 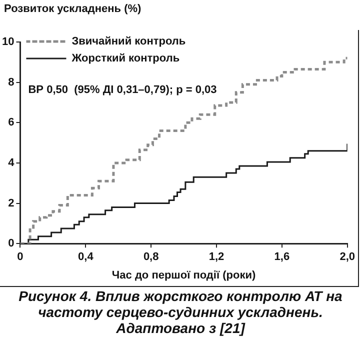 I want to click on legend-label: Звичайний контроль, so click(x=129, y=42).